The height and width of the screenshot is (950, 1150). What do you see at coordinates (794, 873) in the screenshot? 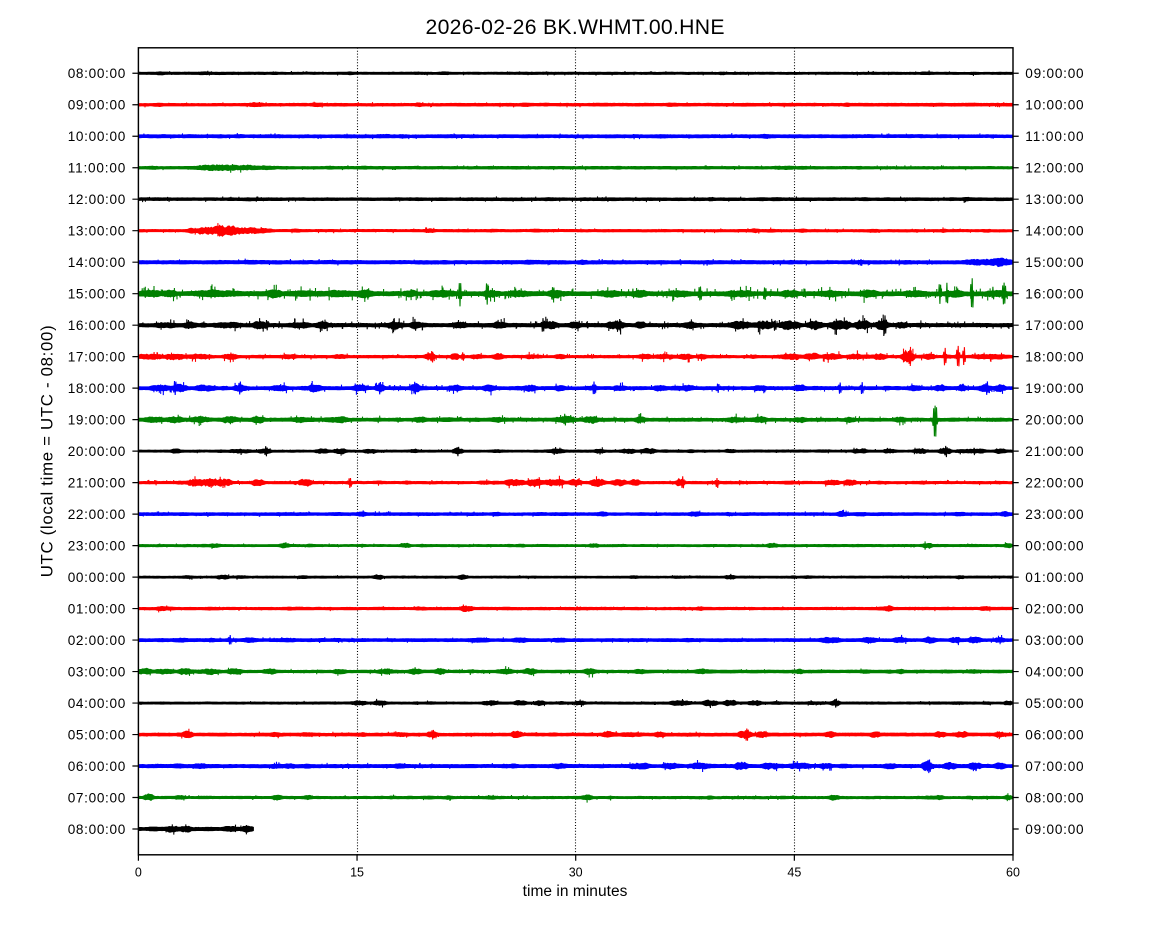
I see `svg-text: 45` at bounding box center [794, 873].